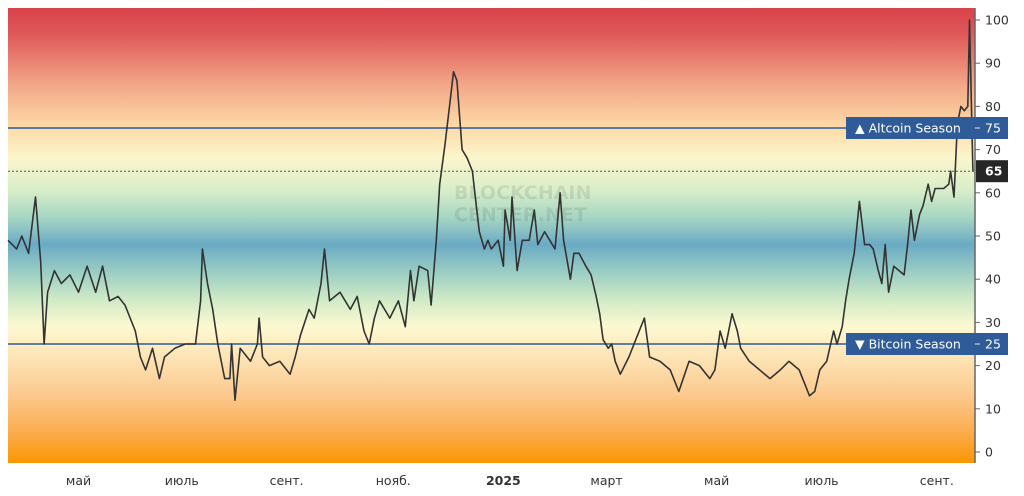 The width and height of the screenshot is (1024, 496). Describe the element at coordinates (993, 106) in the screenshot. I see `y-tick-label: 80` at that location.